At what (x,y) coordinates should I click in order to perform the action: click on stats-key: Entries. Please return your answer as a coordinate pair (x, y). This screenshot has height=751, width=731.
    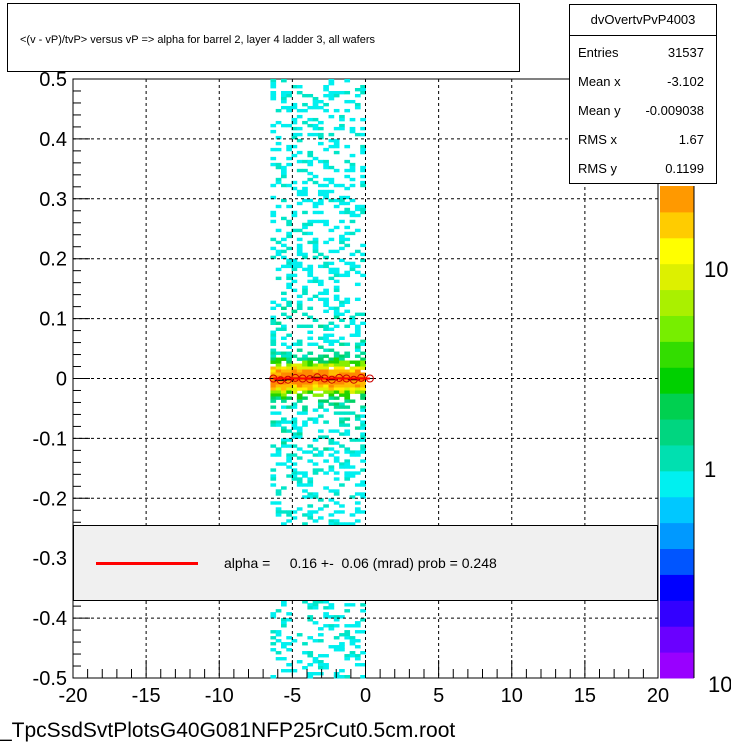
    Looking at the image, I should click on (598, 52).